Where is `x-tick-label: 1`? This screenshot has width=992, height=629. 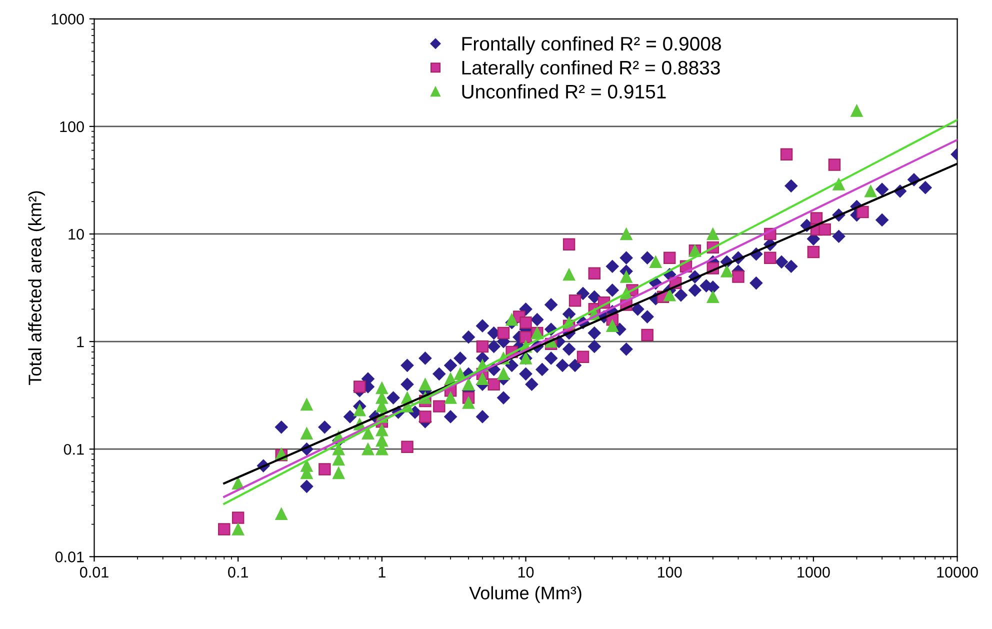
x-tick-label: 1 is located at coordinates (382, 572).